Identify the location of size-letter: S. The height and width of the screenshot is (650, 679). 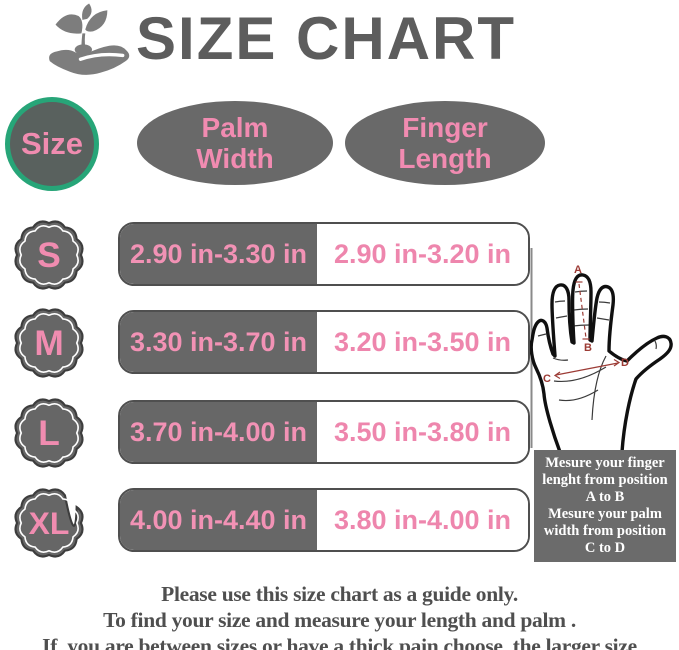
(49, 255).